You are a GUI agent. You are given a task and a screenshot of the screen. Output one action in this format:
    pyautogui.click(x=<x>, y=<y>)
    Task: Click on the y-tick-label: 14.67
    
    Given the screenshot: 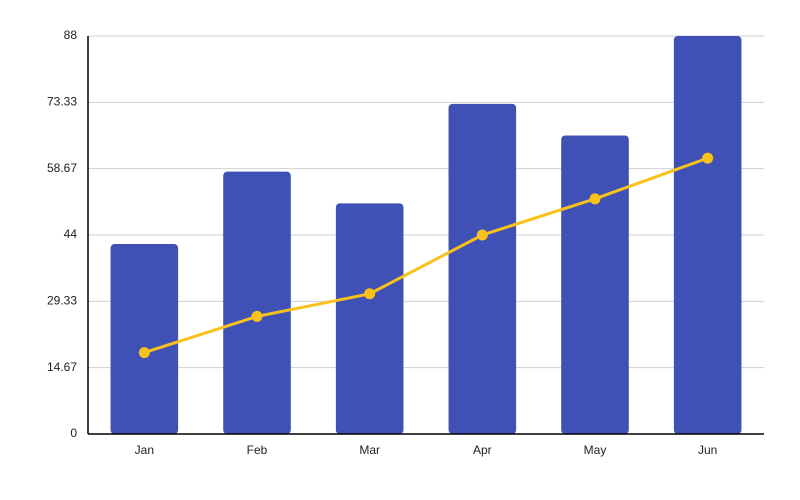 What is the action you would take?
    pyautogui.click(x=62, y=367)
    